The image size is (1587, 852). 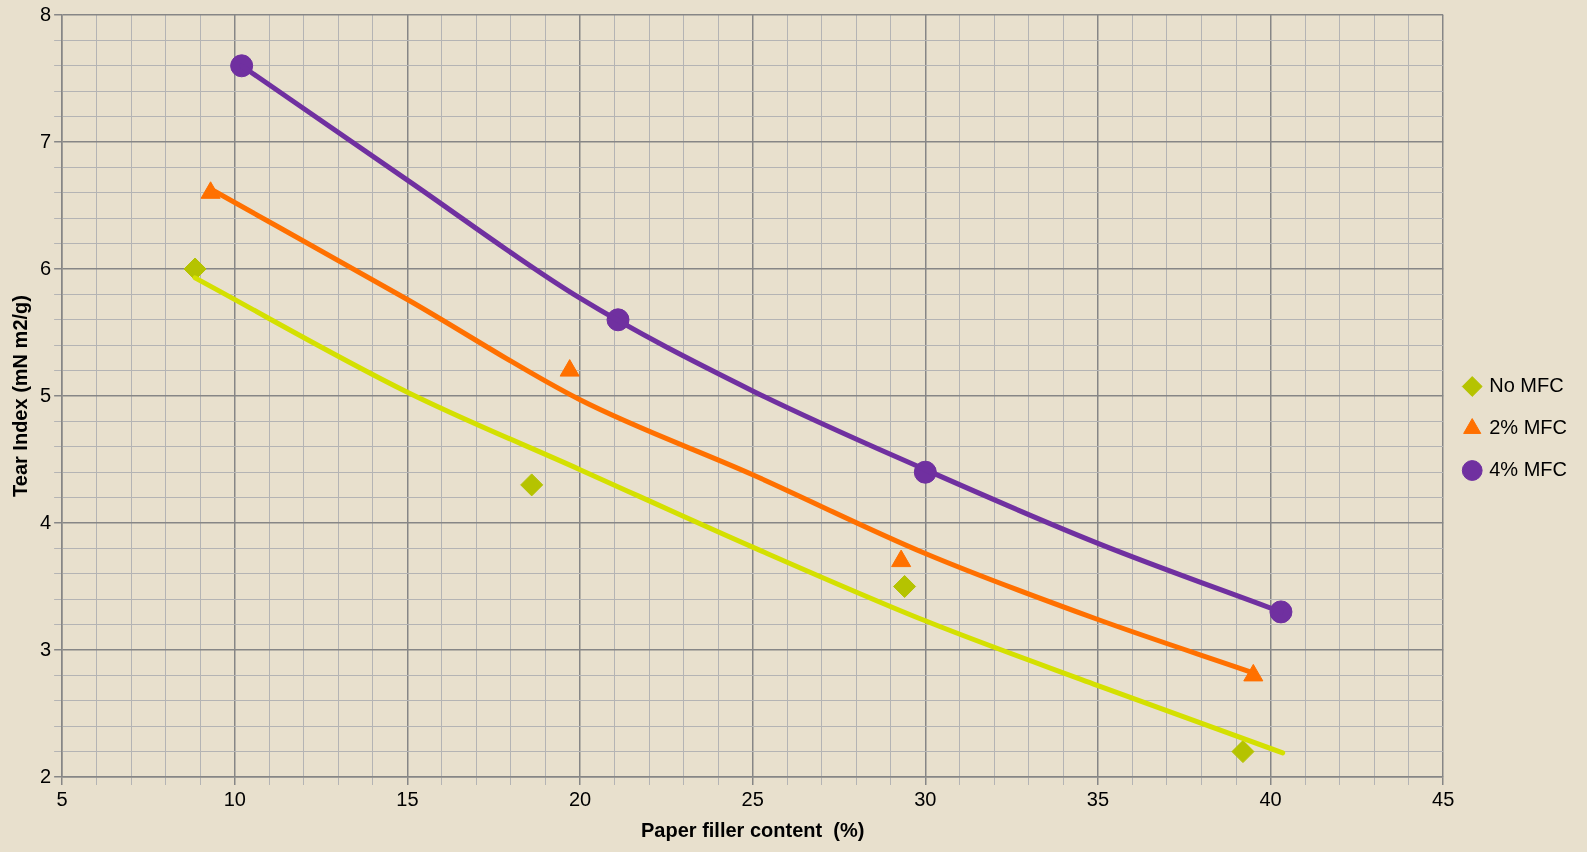 I want to click on y-axis-title: Tear Index (mN m2/g), so click(x=19, y=396).